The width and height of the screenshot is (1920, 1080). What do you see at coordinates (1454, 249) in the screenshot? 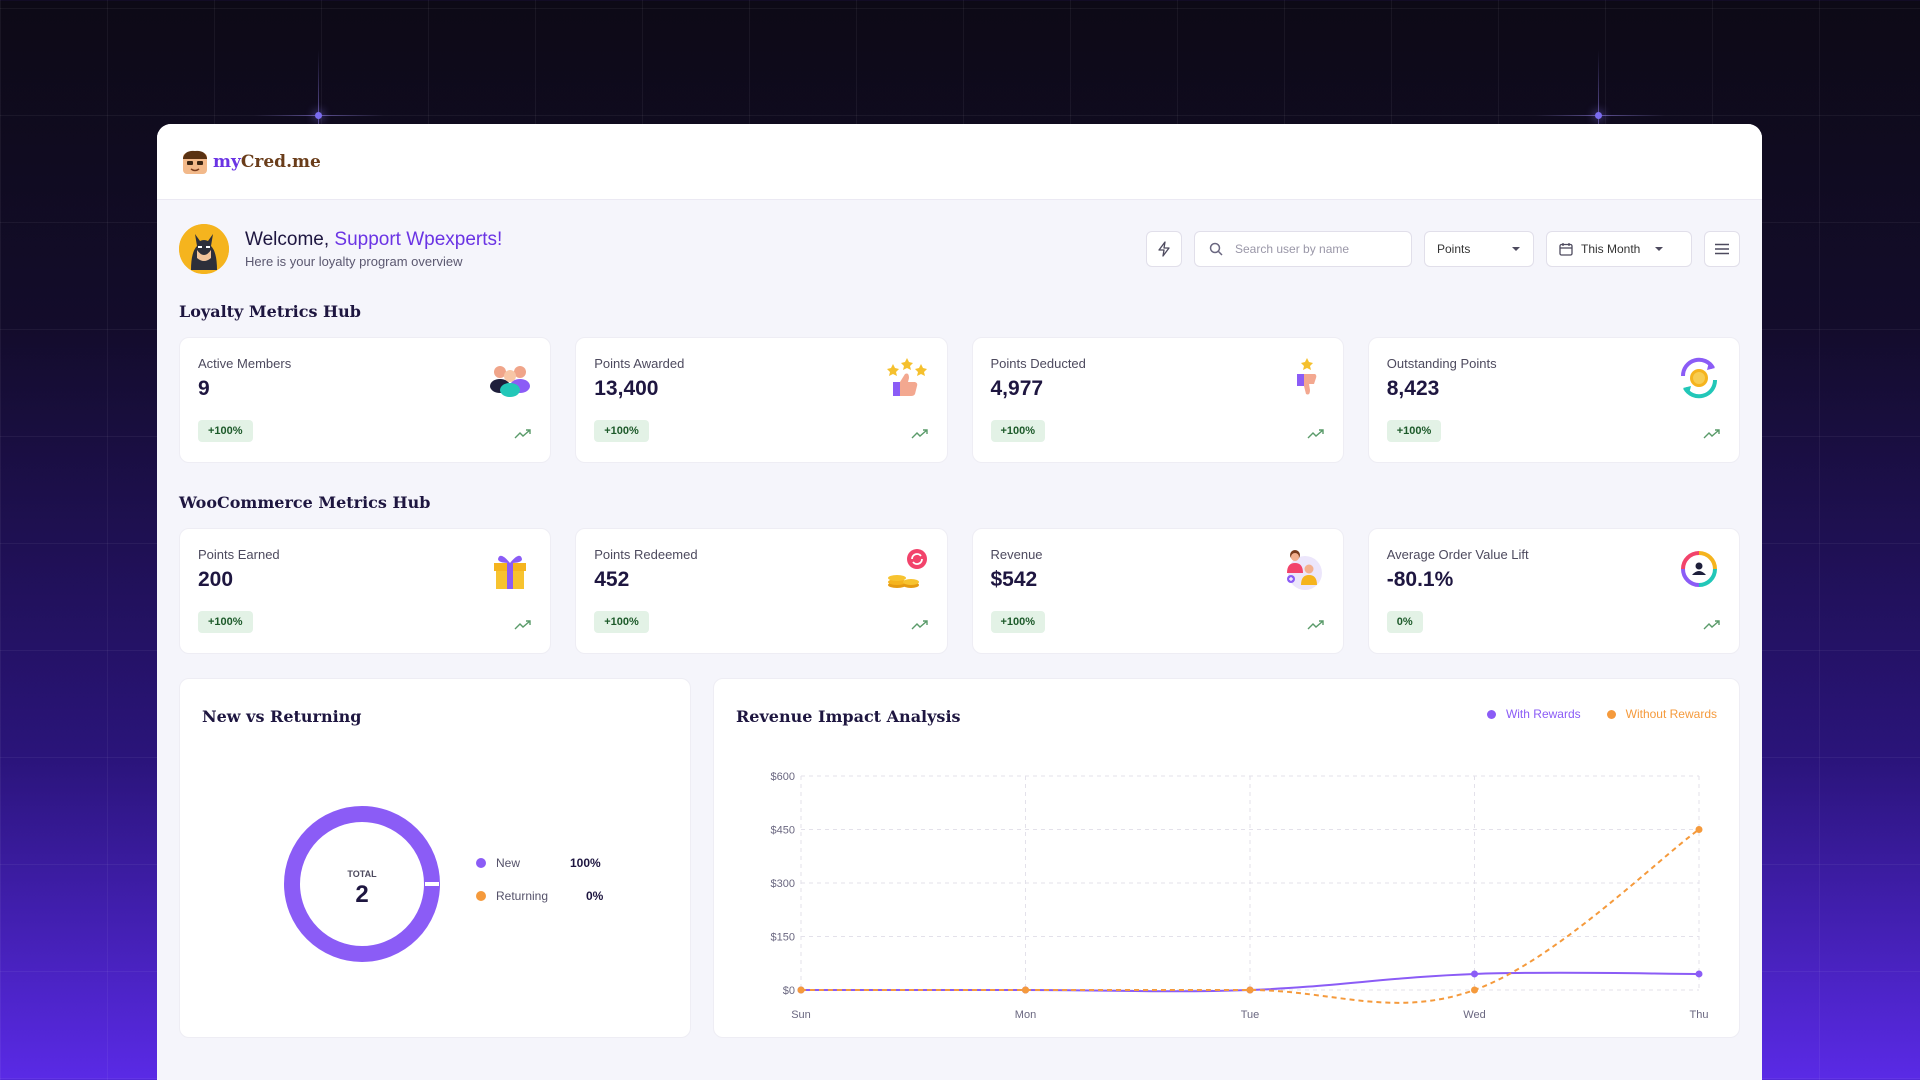
I see `points-select-value: Points` at bounding box center [1454, 249].